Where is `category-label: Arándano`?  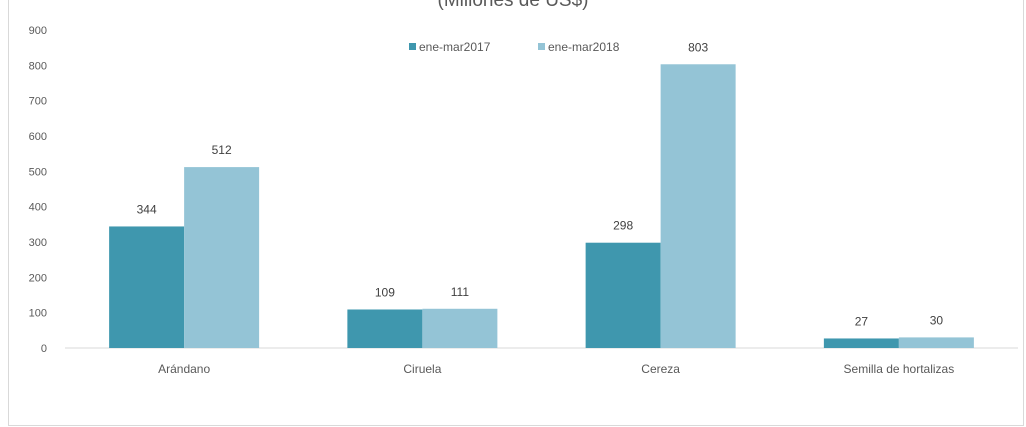 category-label: Arándano is located at coordinates (184, 369).